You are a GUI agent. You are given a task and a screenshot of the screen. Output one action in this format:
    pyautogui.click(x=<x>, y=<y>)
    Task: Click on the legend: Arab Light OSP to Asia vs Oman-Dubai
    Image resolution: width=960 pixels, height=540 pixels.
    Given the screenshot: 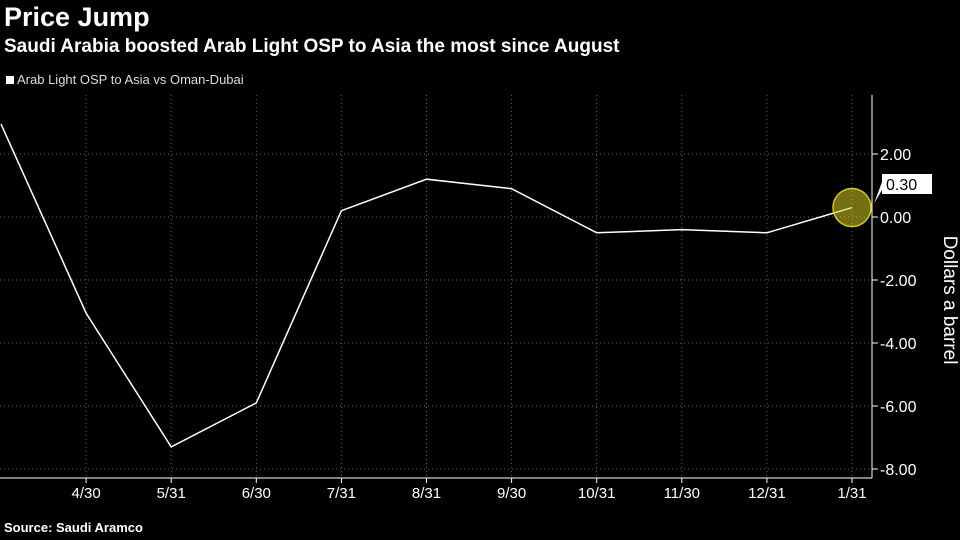 What is the action you would take?
    pyautogui.click(x=125, y=79)
    